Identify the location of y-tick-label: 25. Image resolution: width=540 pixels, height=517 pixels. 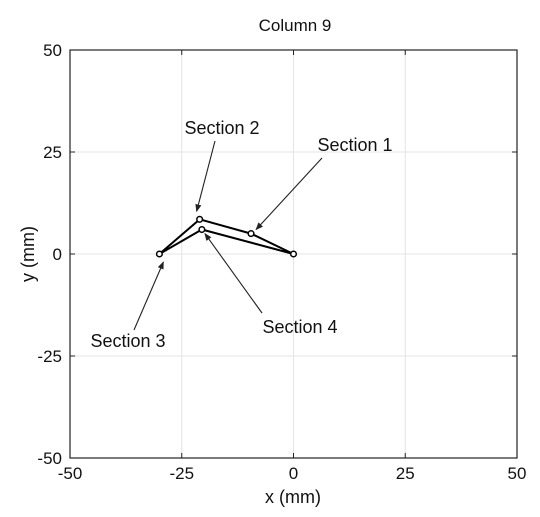
(52, 152).